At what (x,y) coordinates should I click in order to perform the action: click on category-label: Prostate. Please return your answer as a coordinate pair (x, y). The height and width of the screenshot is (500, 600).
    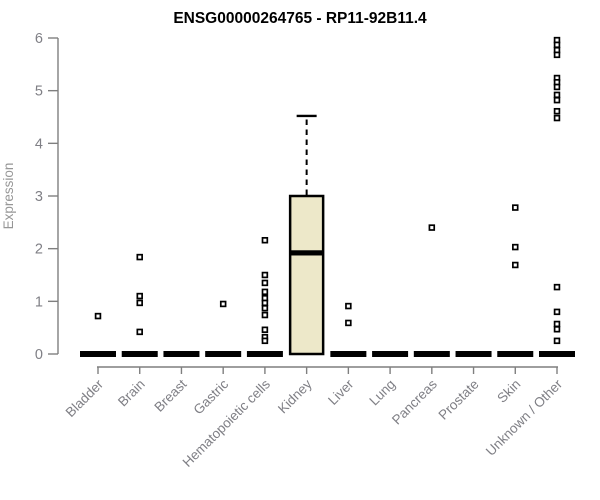
    Looking at the image, I should click on (459, 400).